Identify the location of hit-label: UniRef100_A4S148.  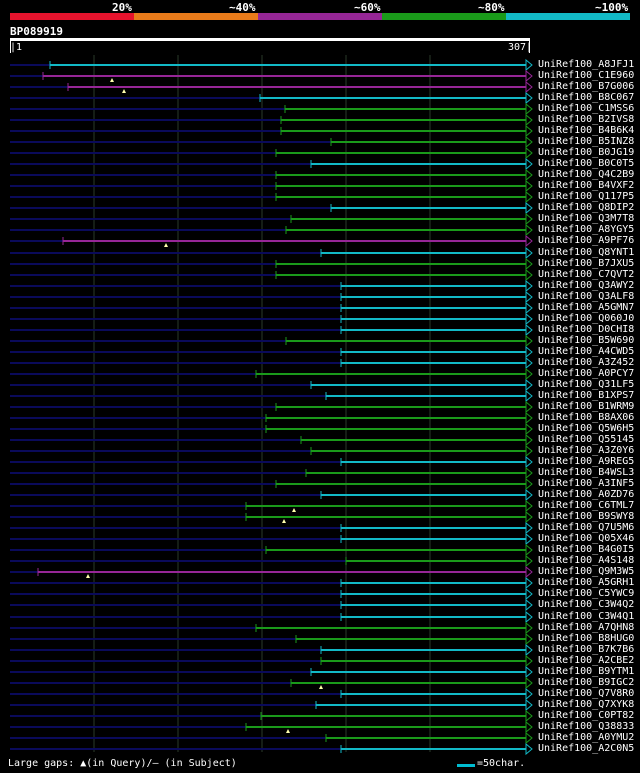
(586, 560).